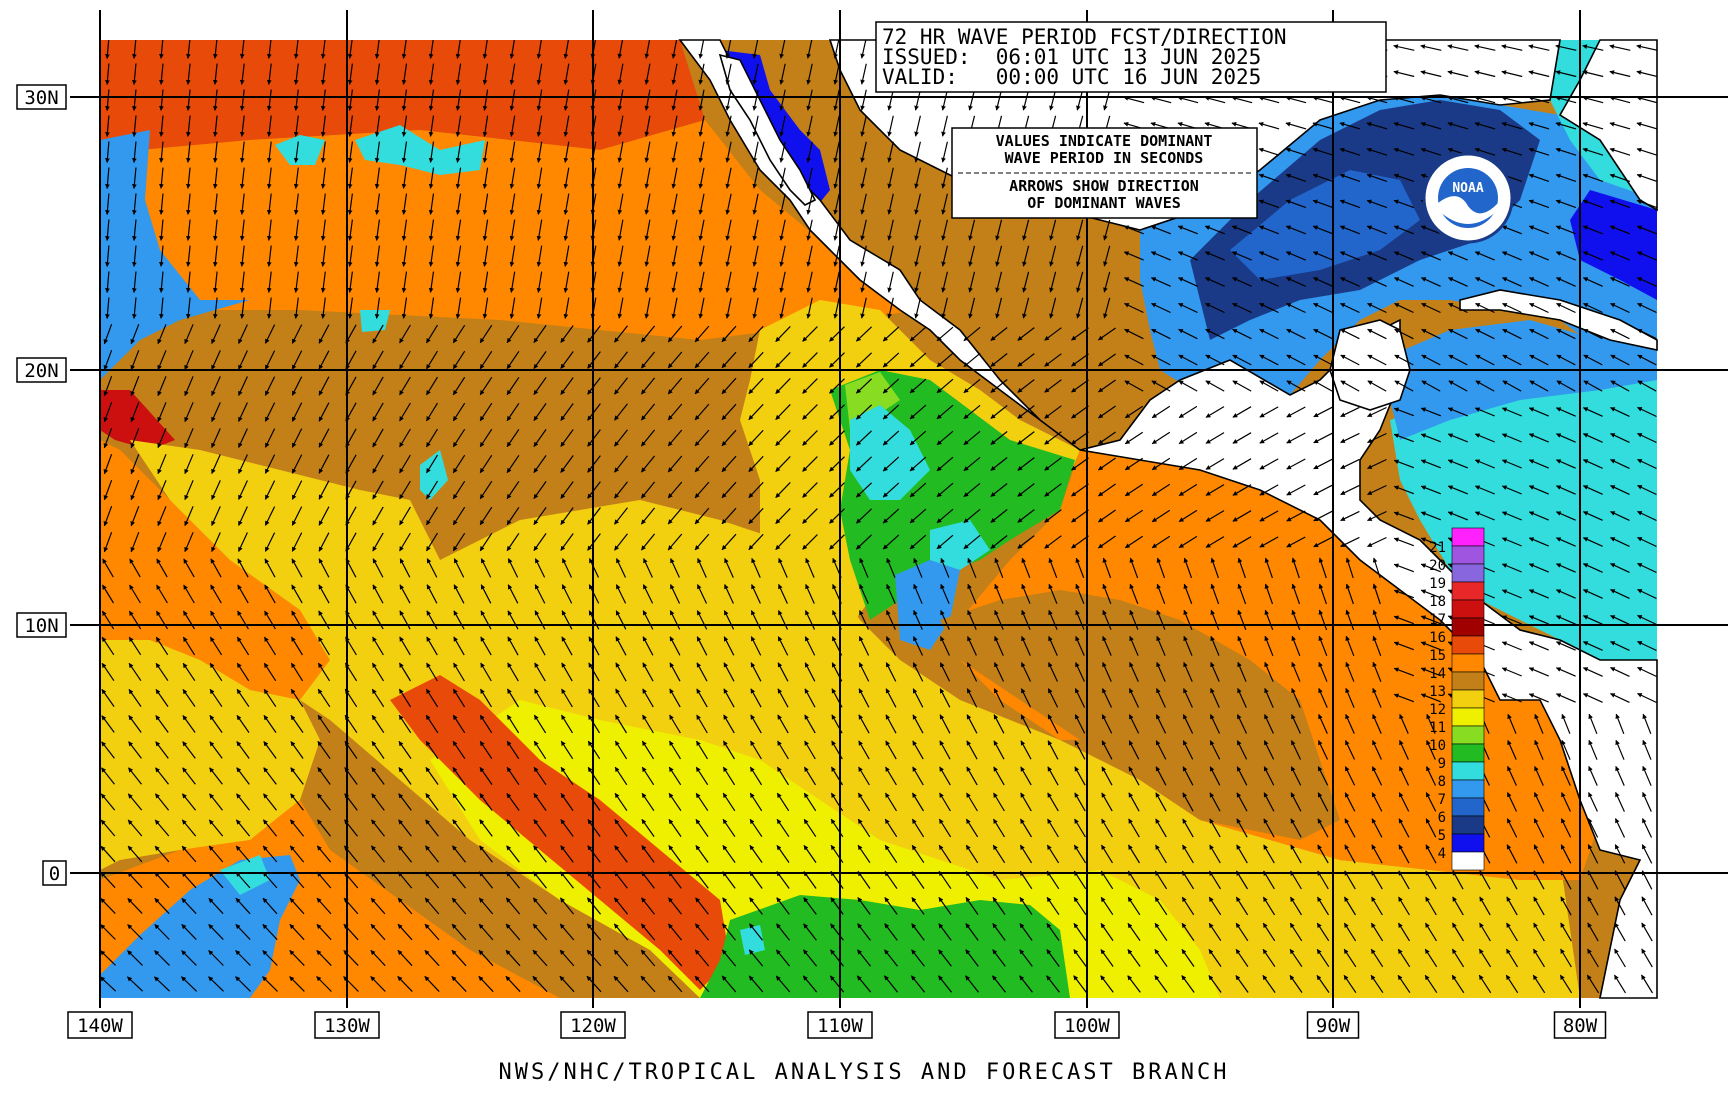 The height and width of the screenshot is (1104, 1728). What do you see at coordinates (885, 946) in the screenshot?
I see `zone-green-south` at bounding box center [885, 946].